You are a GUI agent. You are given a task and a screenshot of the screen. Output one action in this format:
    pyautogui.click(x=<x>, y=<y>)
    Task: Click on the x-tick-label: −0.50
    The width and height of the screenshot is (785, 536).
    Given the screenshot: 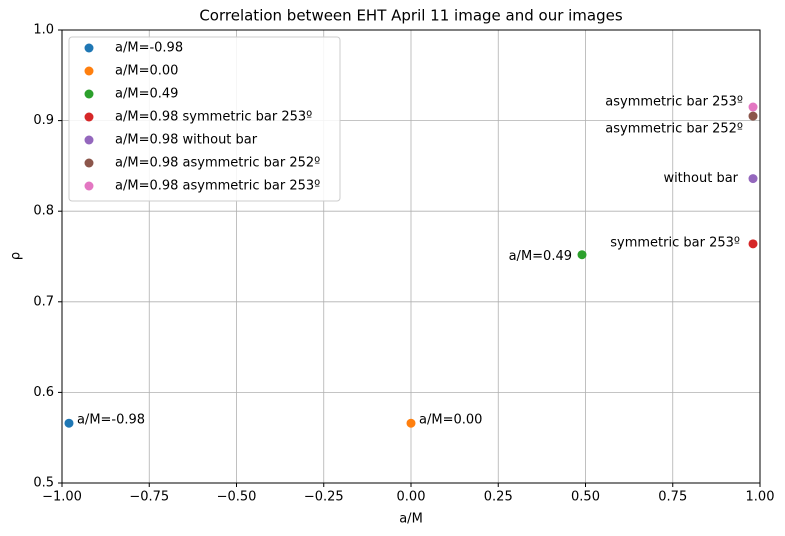 What is the action you would take?
    pyautogui.click(x=237, y=497)
    